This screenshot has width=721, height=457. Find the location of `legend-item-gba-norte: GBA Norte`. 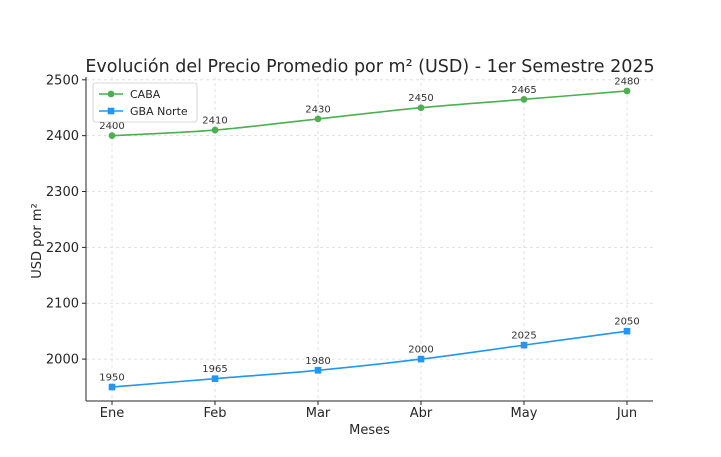

legend-item-gba-norte: GBA Norte is located at coordinates (143, 111).